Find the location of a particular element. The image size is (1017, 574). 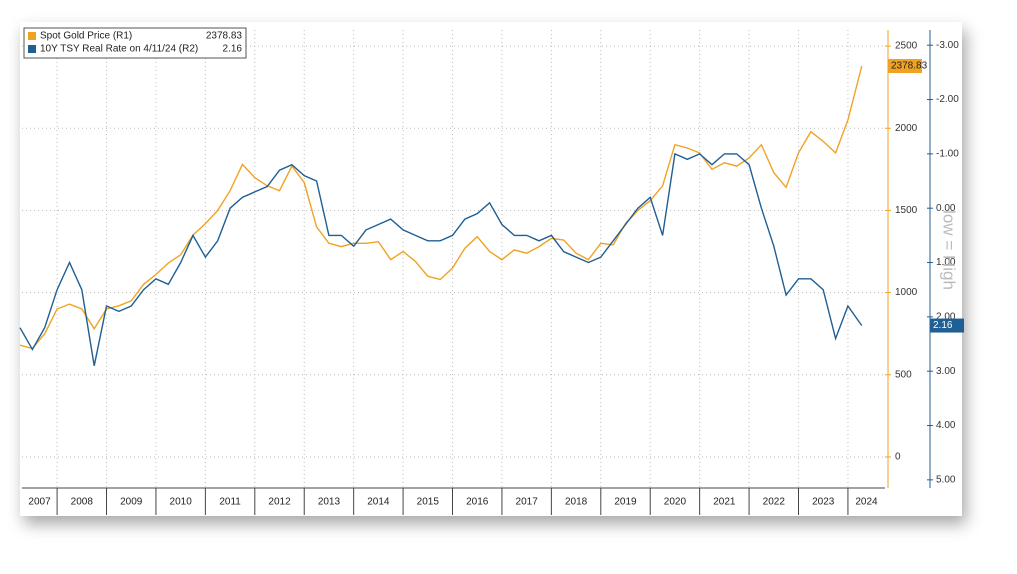

x-tick-label: 2014 is located at coordinates (378, 502).